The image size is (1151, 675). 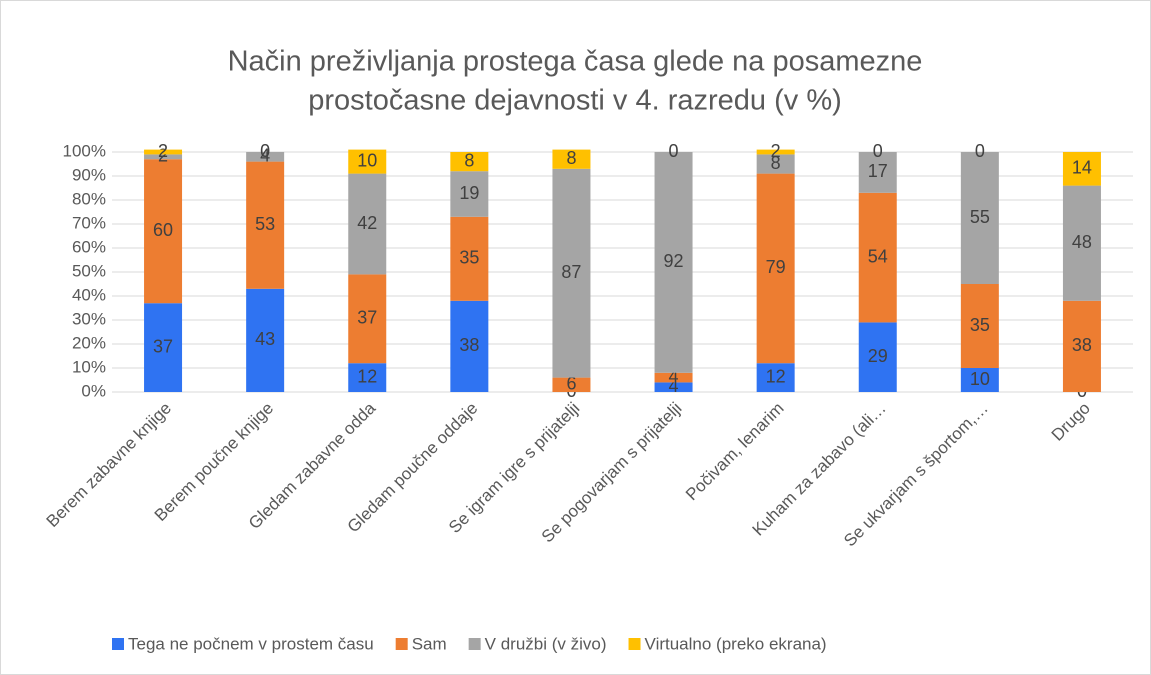 I want to click on data-label: 54, so click(x=878, y=256).